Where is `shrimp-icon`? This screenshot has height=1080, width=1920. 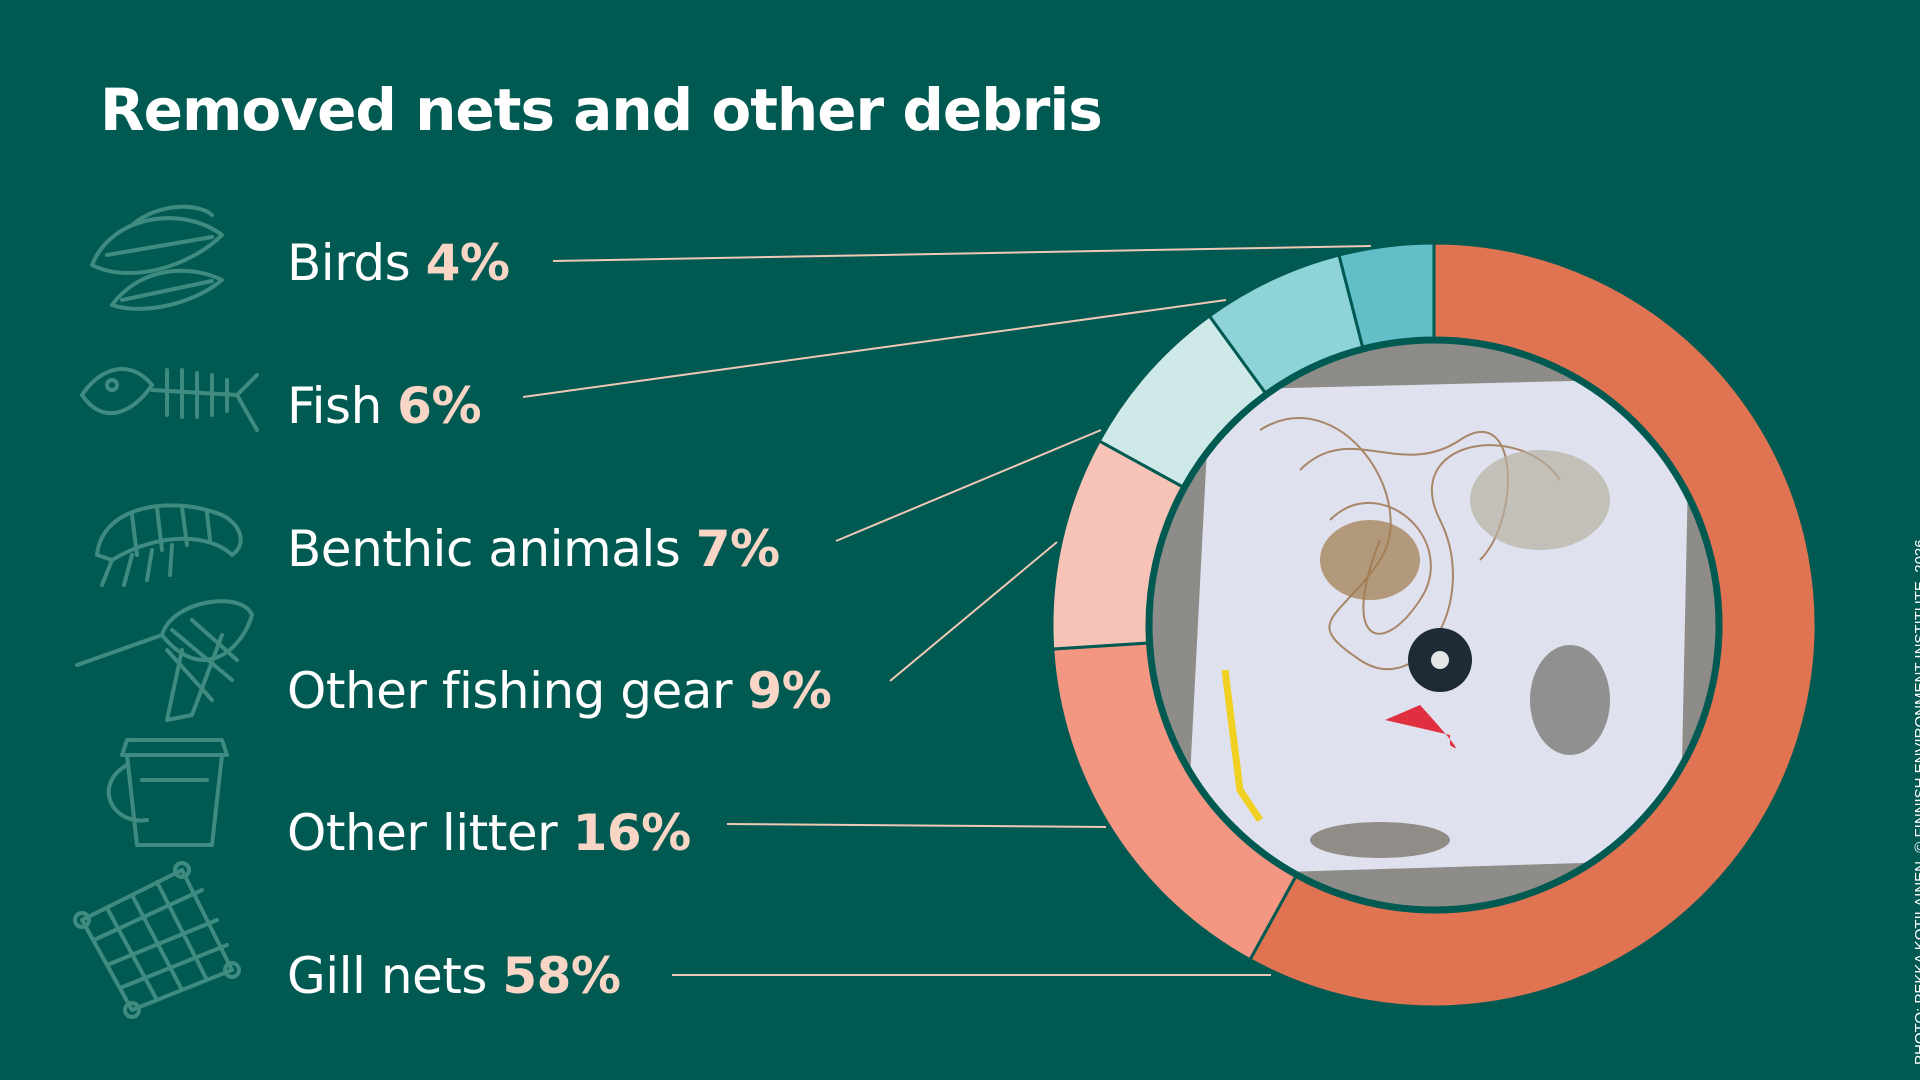 shrimp-icon is located at coordinates (167, 545).